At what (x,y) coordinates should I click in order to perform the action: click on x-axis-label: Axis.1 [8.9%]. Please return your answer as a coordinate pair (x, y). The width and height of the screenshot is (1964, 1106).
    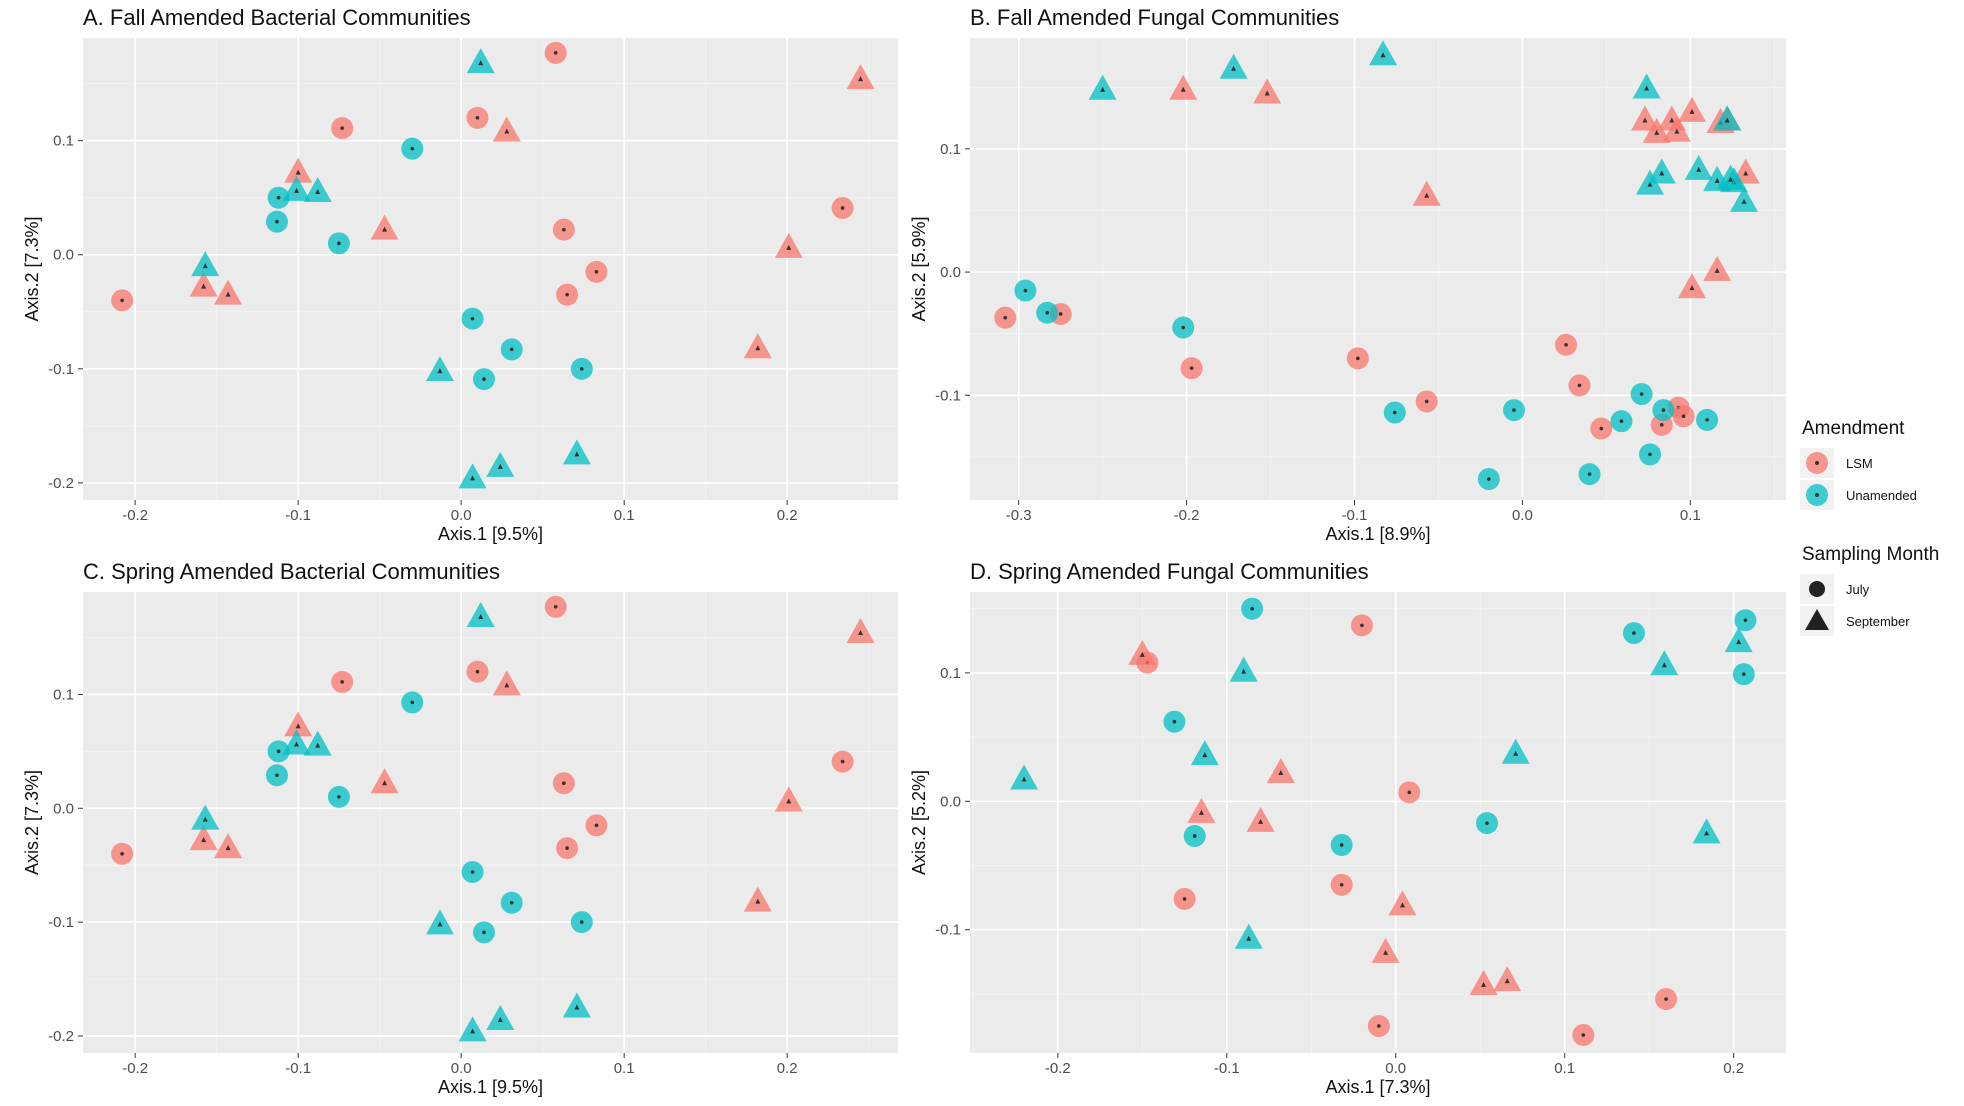
    Looking at the image, I should click on (1377, 534).